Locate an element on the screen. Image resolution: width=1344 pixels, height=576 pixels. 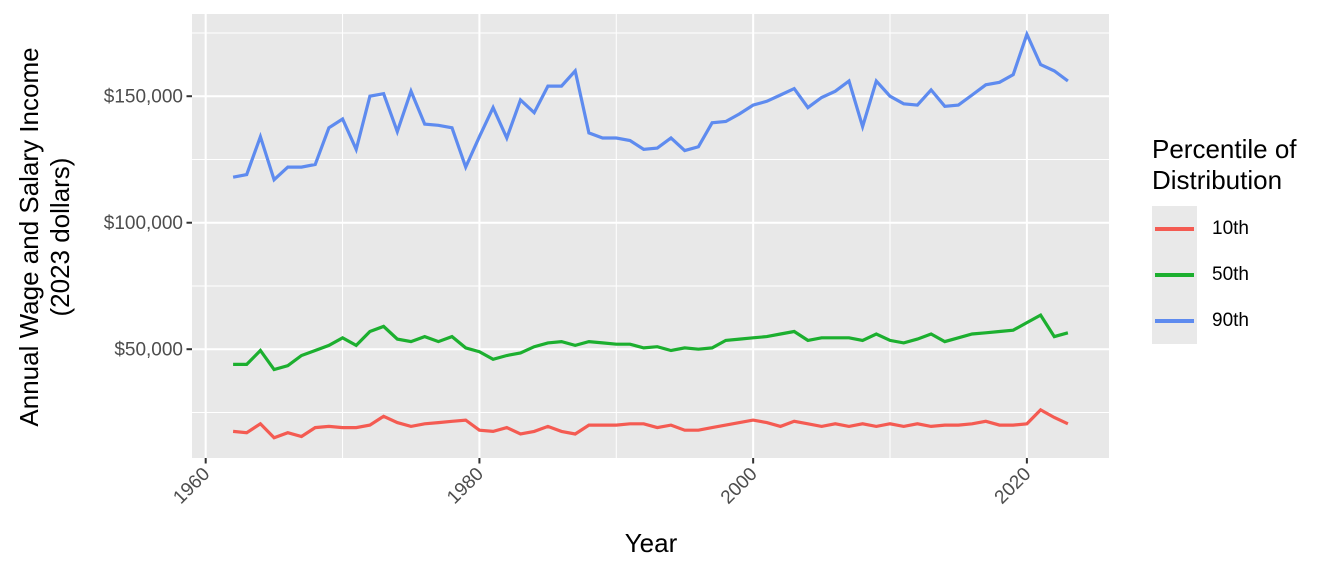
legend-title-line2: Distribution is located at coordinates (1217, 180).